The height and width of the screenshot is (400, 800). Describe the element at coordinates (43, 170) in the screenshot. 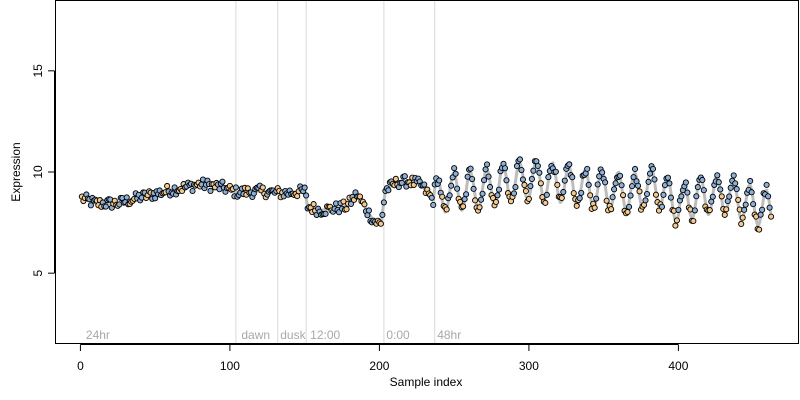

I see `y-axis: 5 10 15` at that location.